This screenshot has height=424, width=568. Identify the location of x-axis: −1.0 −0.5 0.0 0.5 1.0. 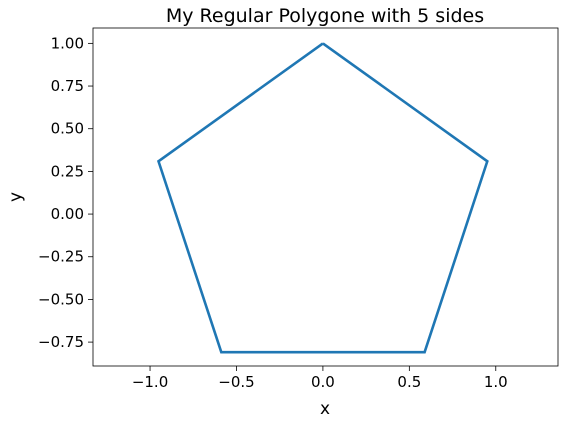
(320, 378).